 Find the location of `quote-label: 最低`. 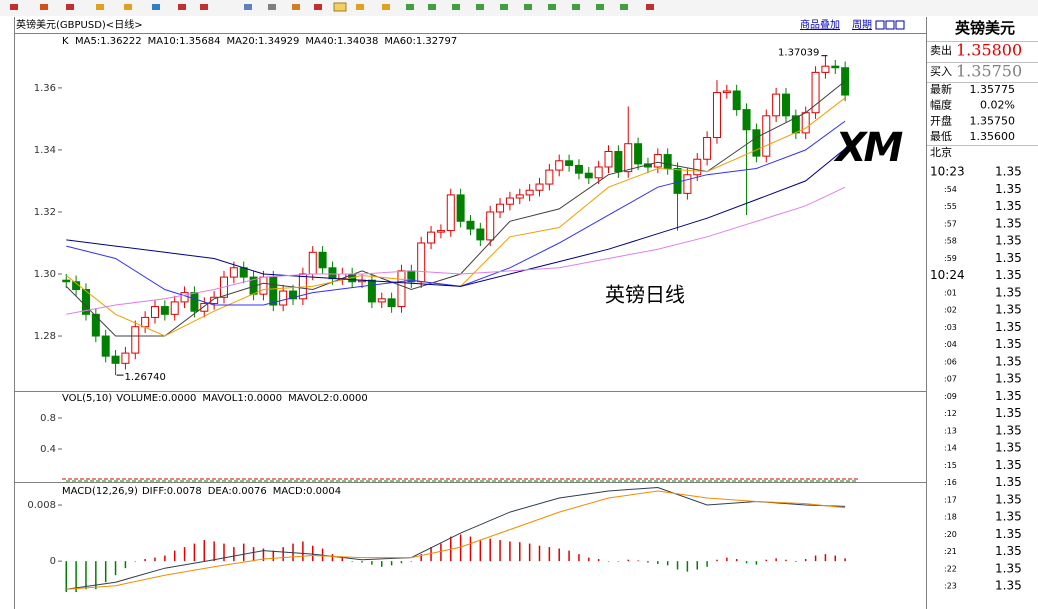

quote-label: 最低 is located at coordinates (941, 136).